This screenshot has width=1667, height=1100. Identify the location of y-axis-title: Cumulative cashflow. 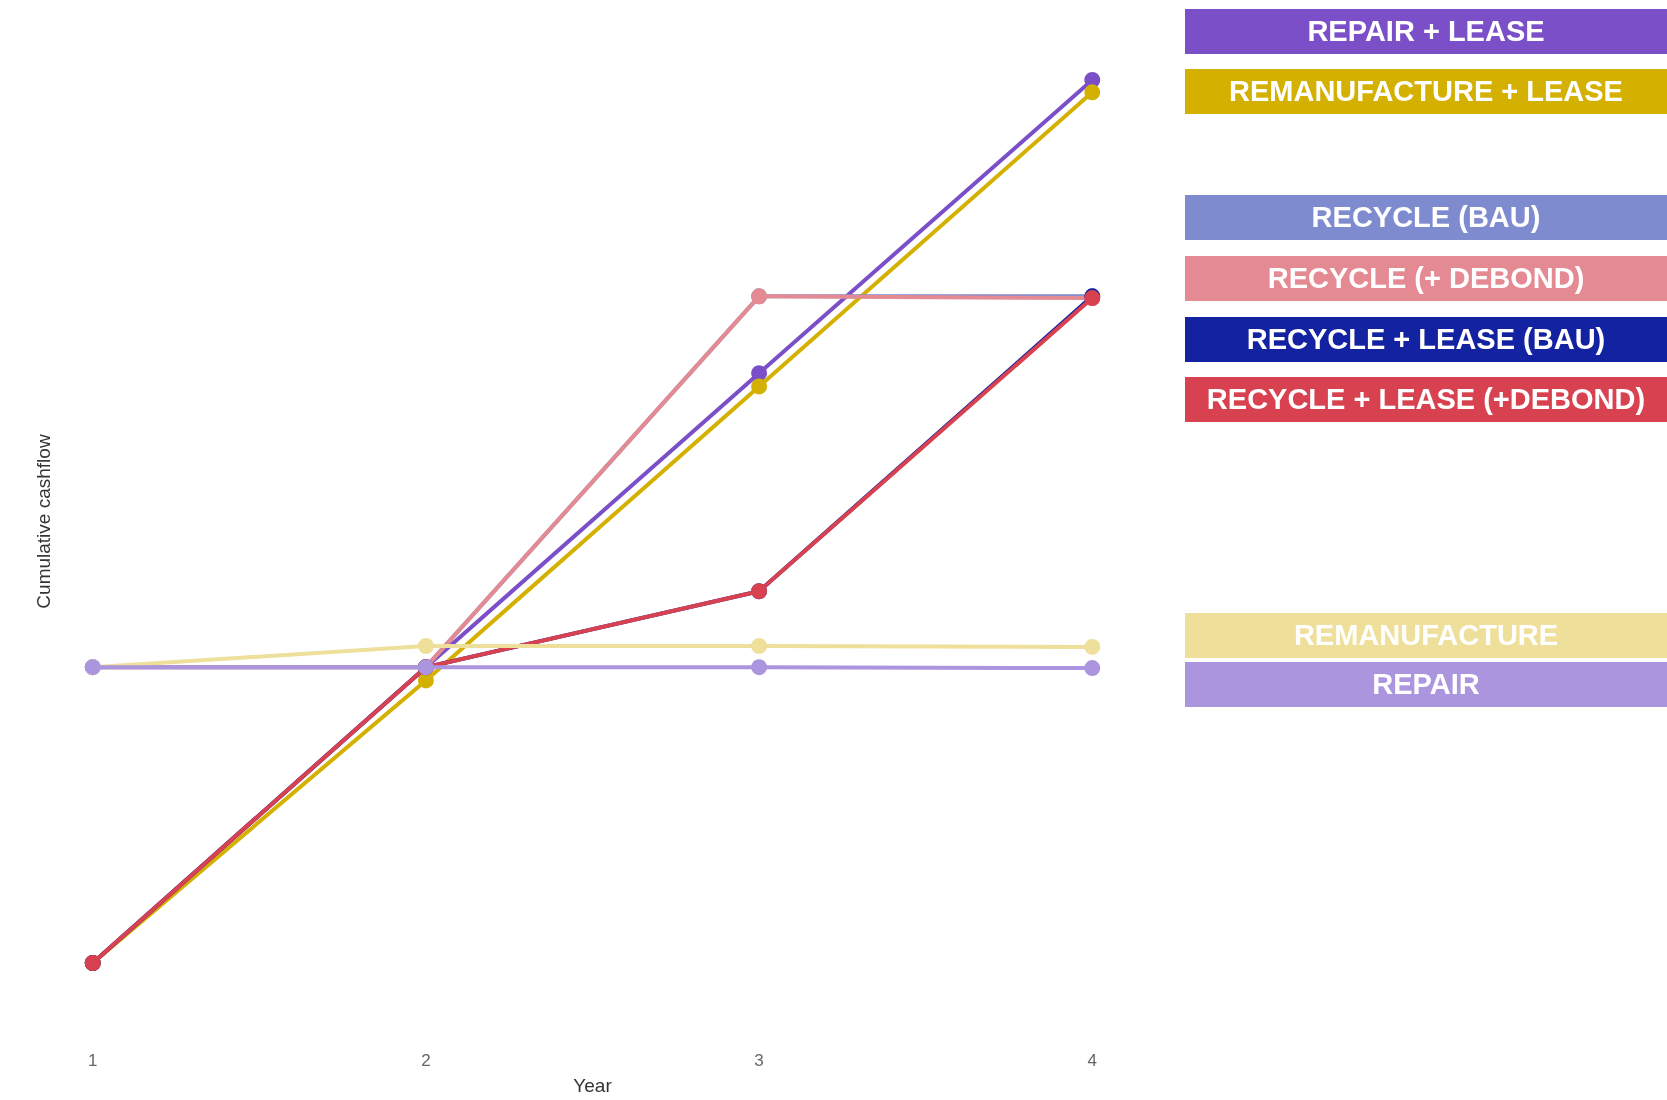
(44, 521).